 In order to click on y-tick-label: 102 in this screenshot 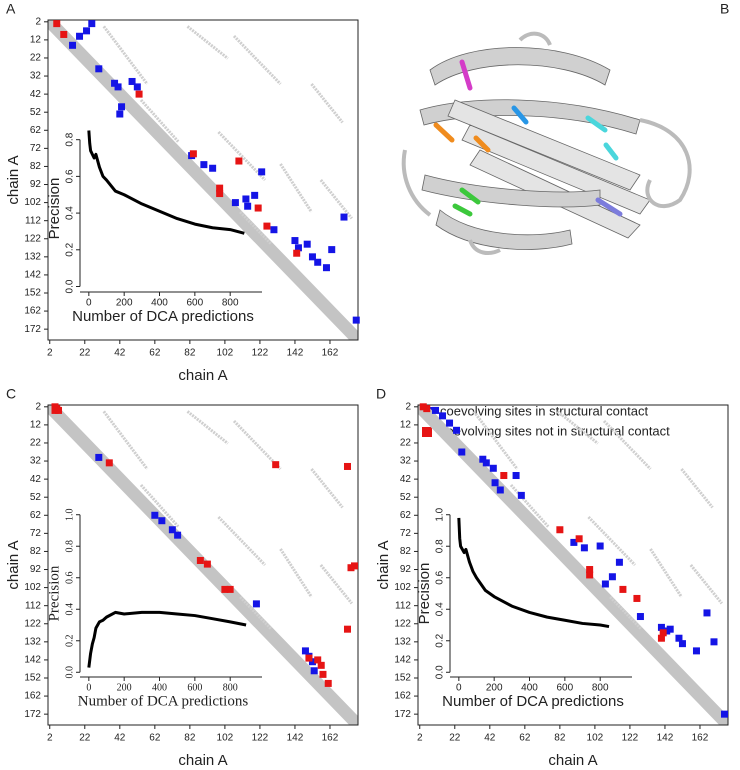, I will do `click(32, 587)`.